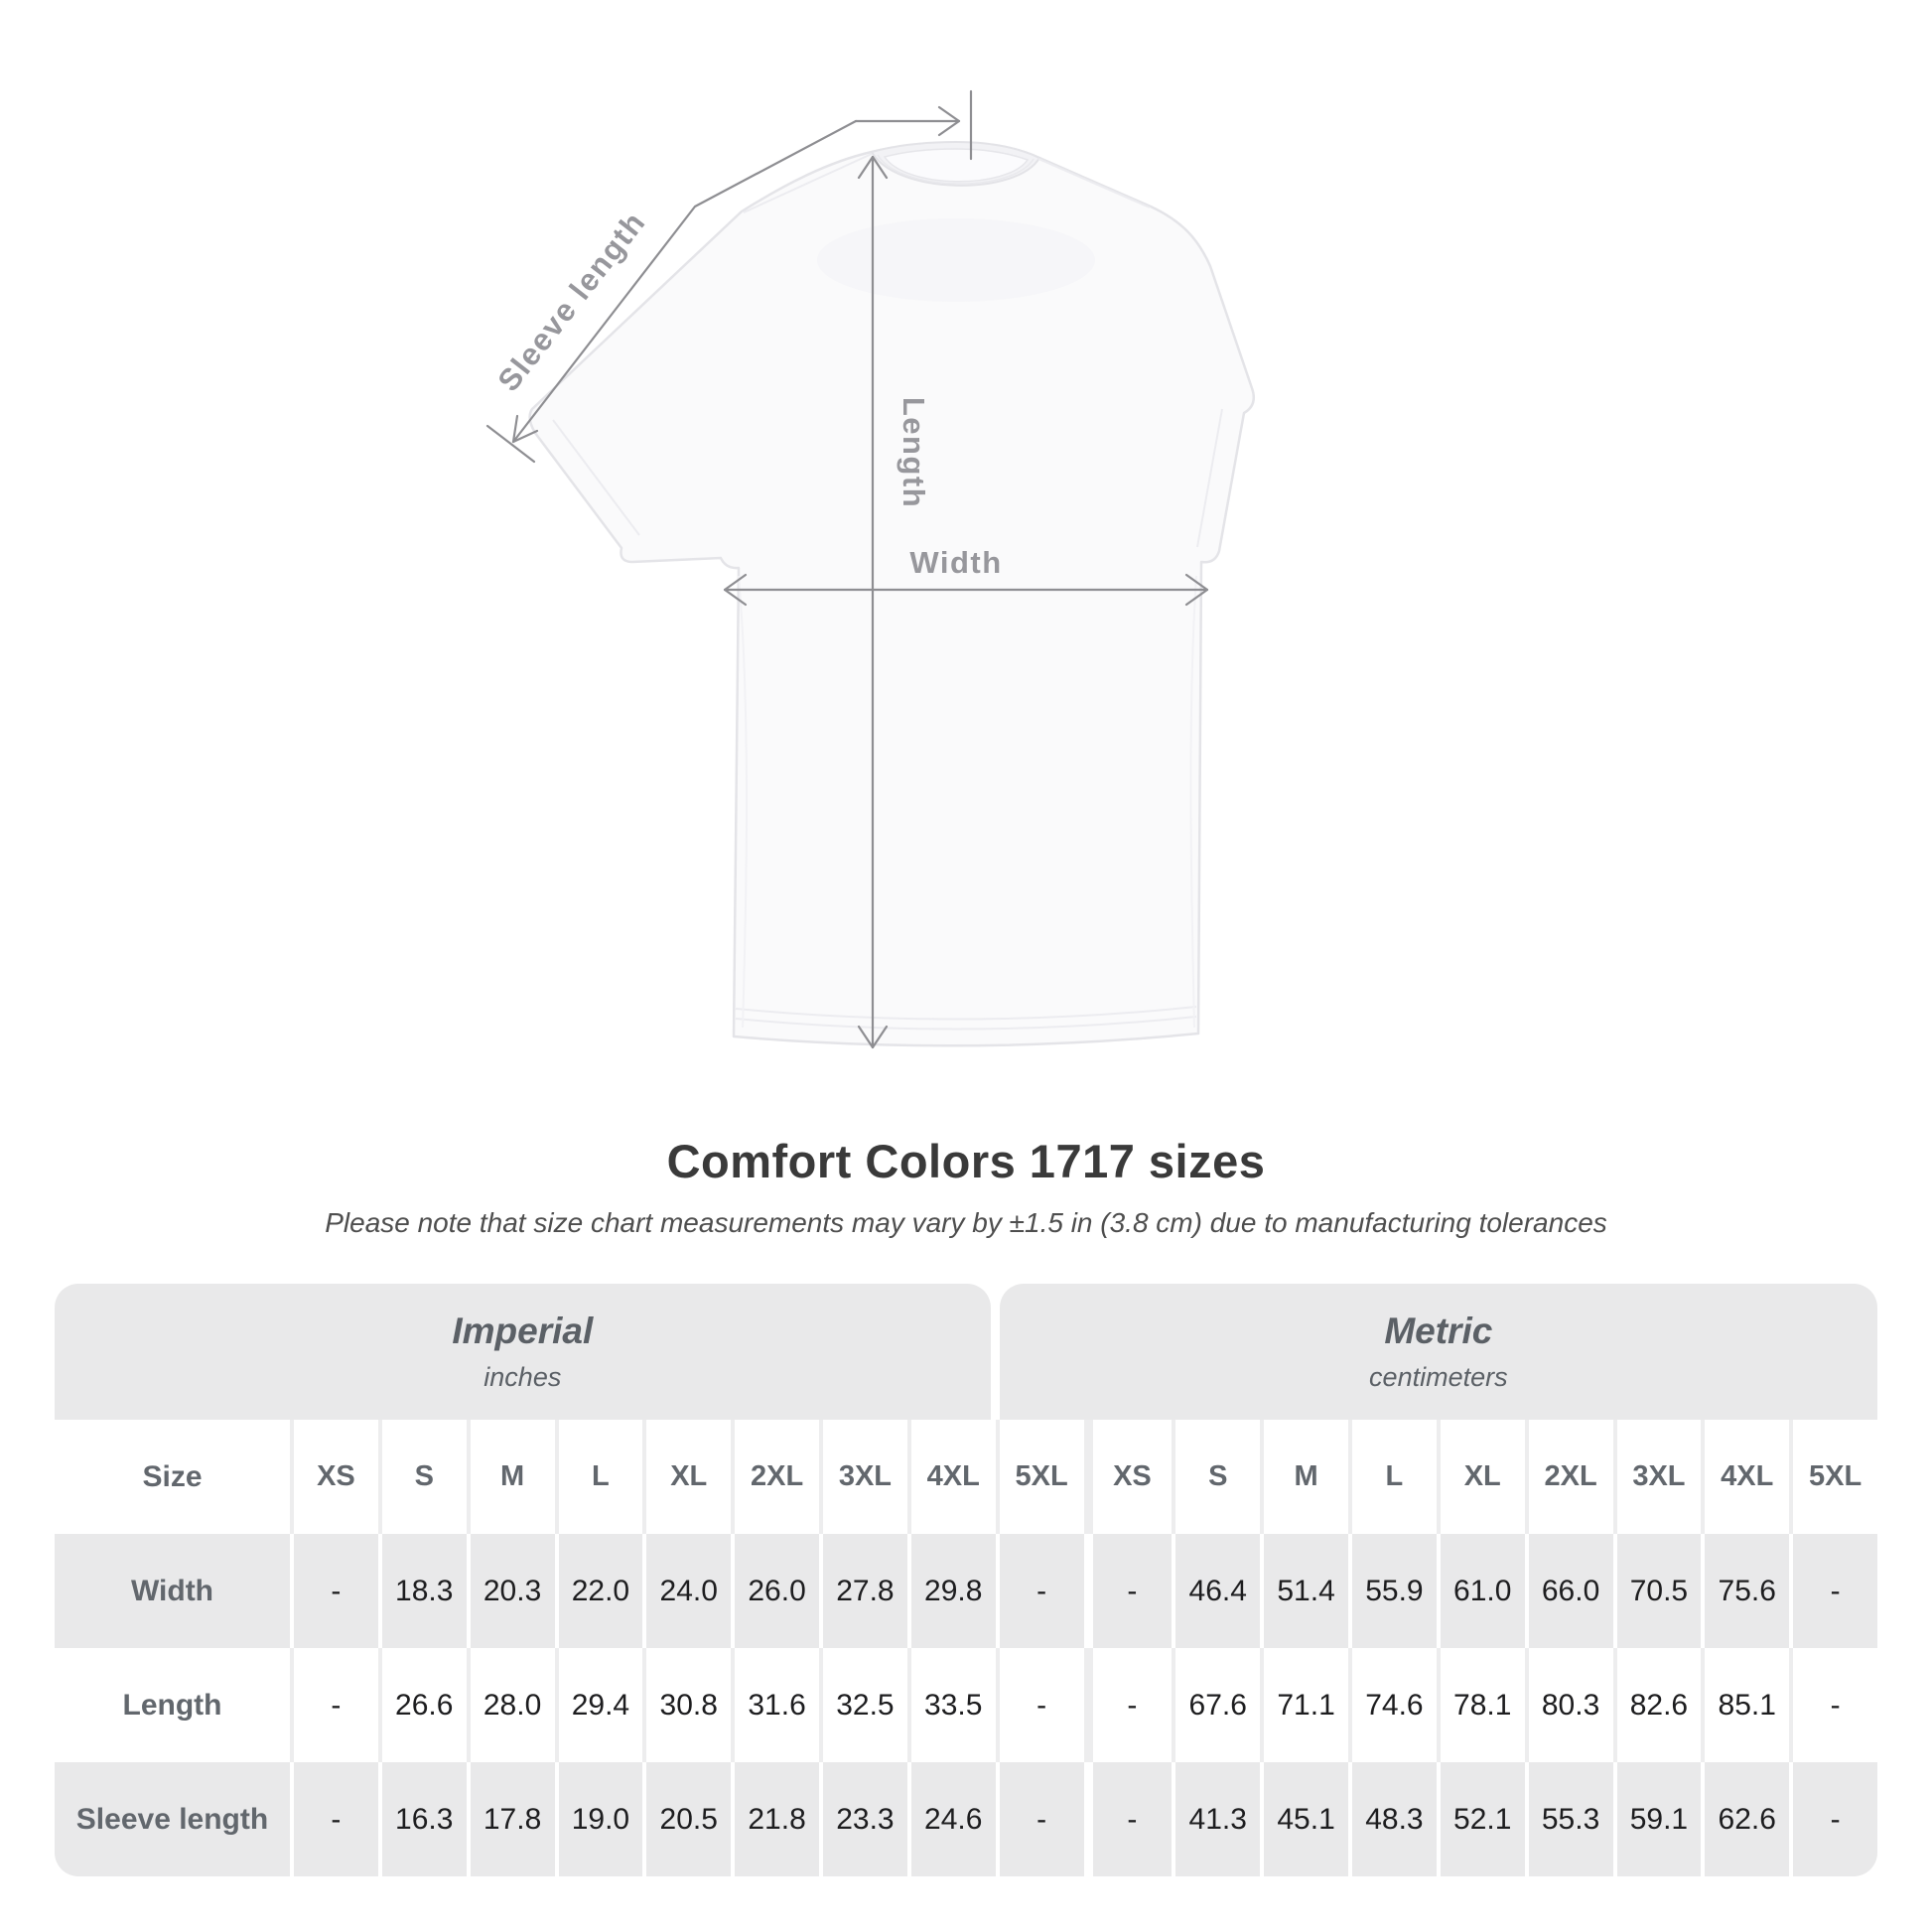  What do you see at coordinates (598, 1705) in the screenshot?
I see `value-cell: 29.4` at bounding box center [598, 1705].